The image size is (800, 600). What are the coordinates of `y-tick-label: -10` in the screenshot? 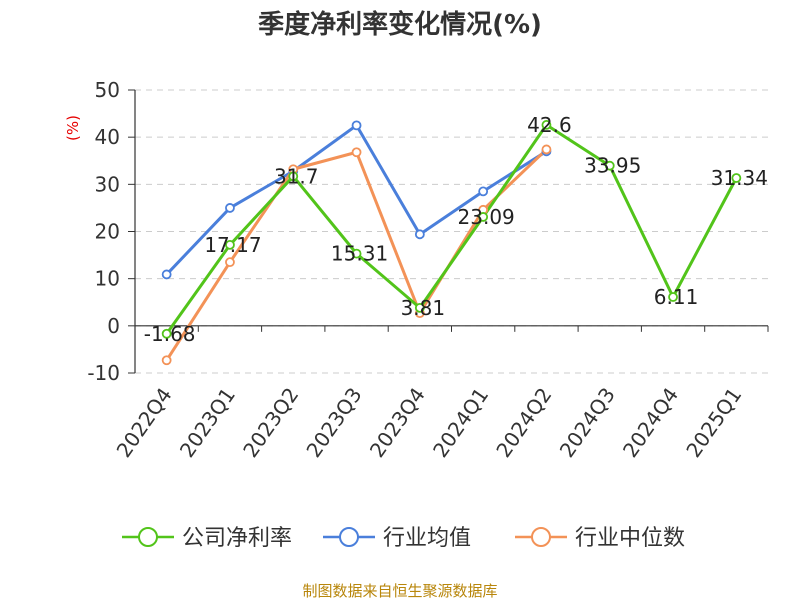 It's located at (103, 373).